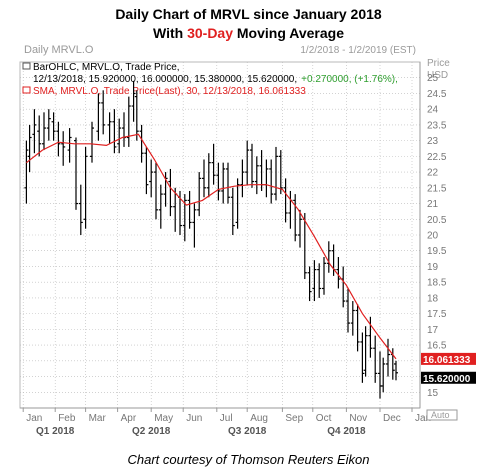 This screenshot has width=497, height=476. I want to click on date-range-label: 1/2/2018 - 1/2/2019 (EST), so click(358, 50).